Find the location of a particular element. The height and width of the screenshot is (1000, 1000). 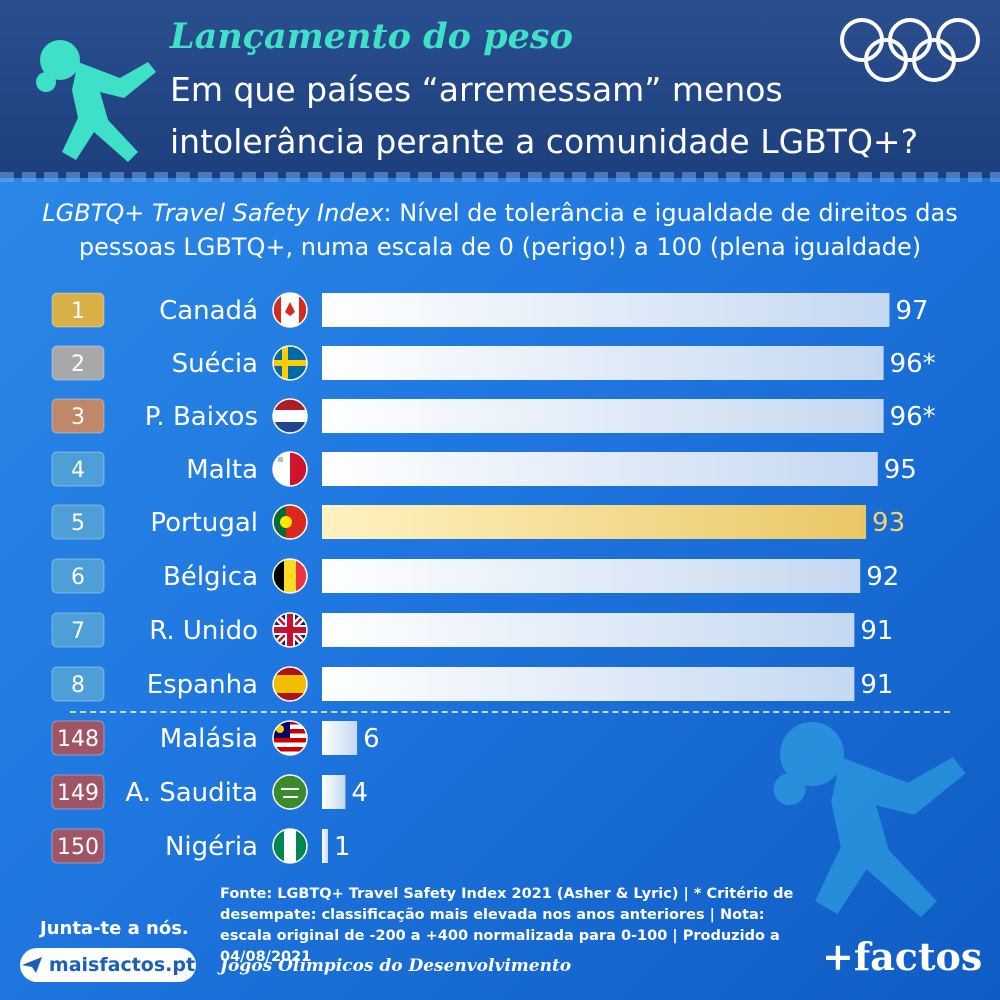

chart-row: 4 Malta 95 is located at coordinates (484, 469).